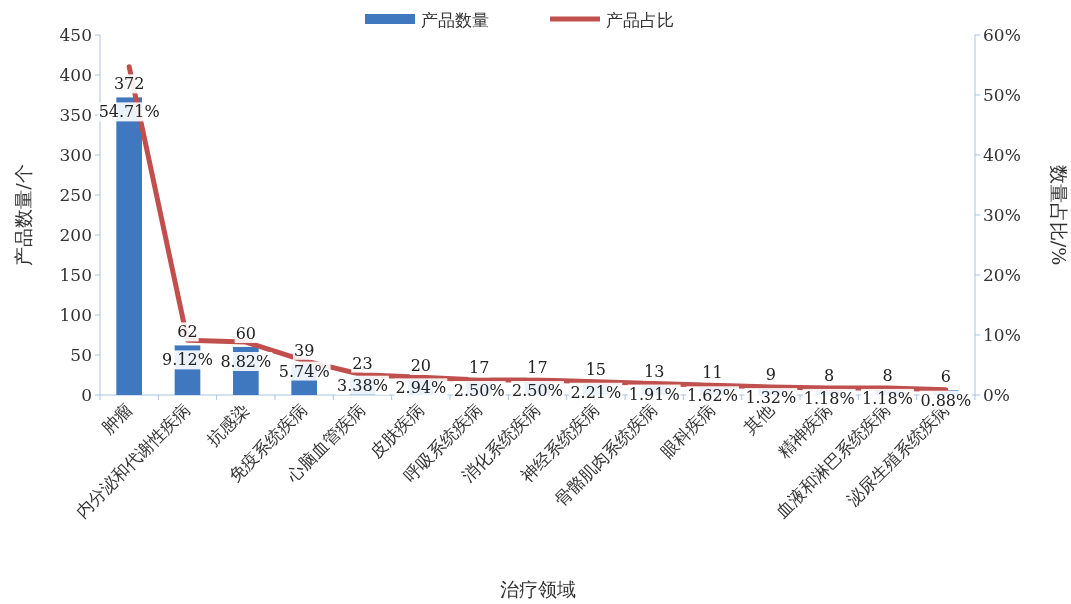  Describe the element at coordinates (1002, 155) in the screenshot. I see `y2-tick-label: 40%` at that location.